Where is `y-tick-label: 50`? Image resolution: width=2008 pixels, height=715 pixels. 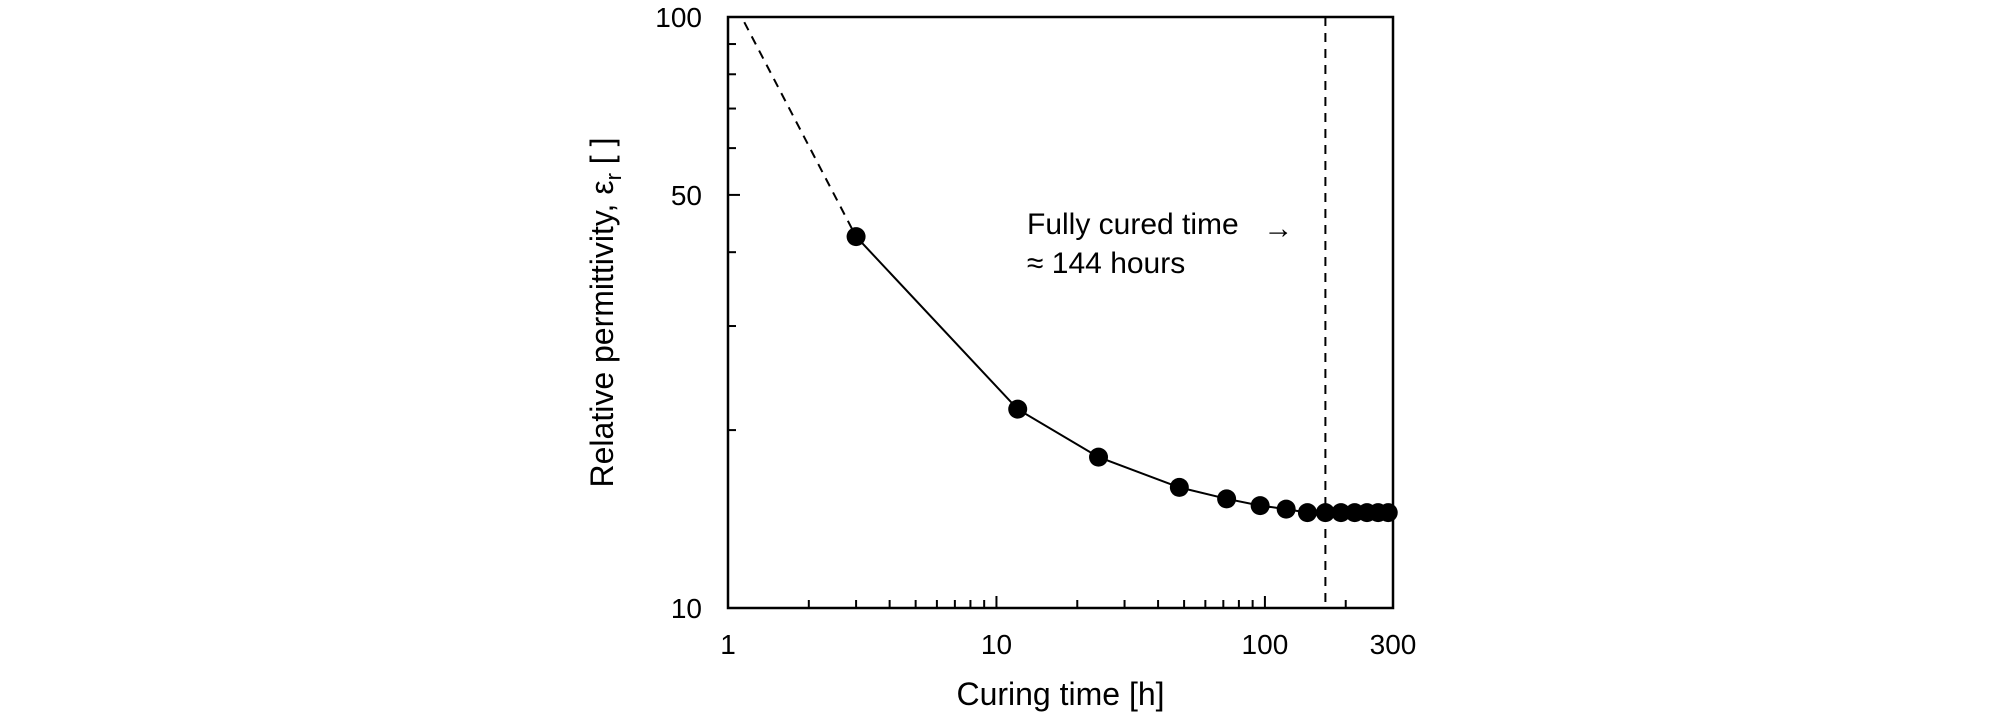
y-tick-label: 50 is located at coordinates (686, 195).